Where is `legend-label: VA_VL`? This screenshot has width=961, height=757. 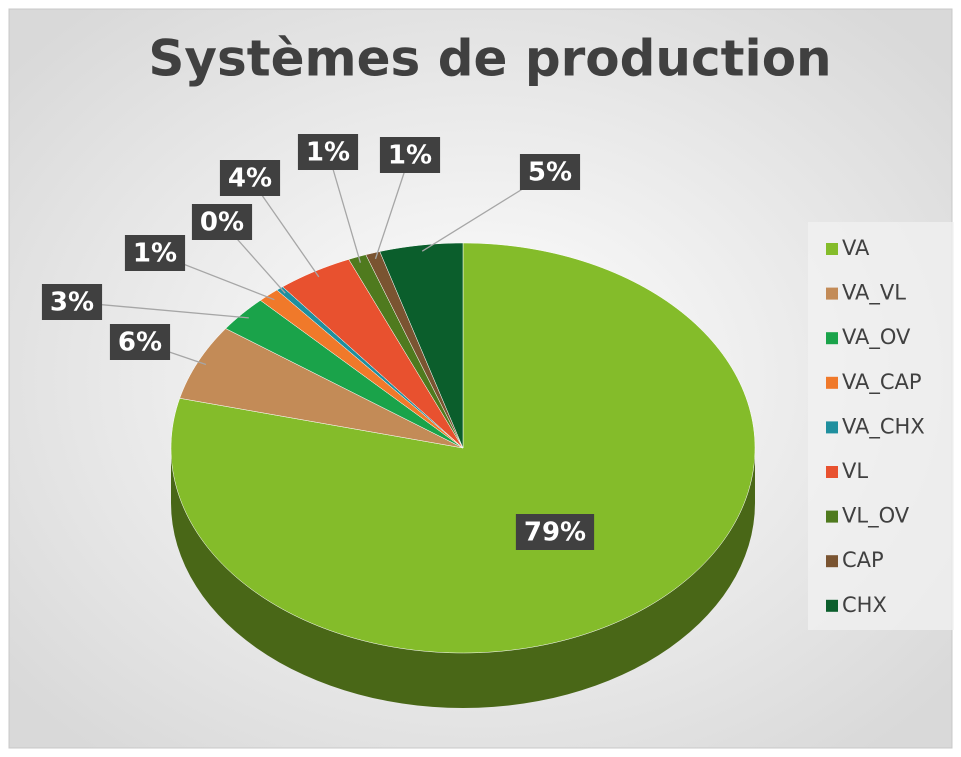 legend-label: VA_VL is located at coordinates (874, 293).